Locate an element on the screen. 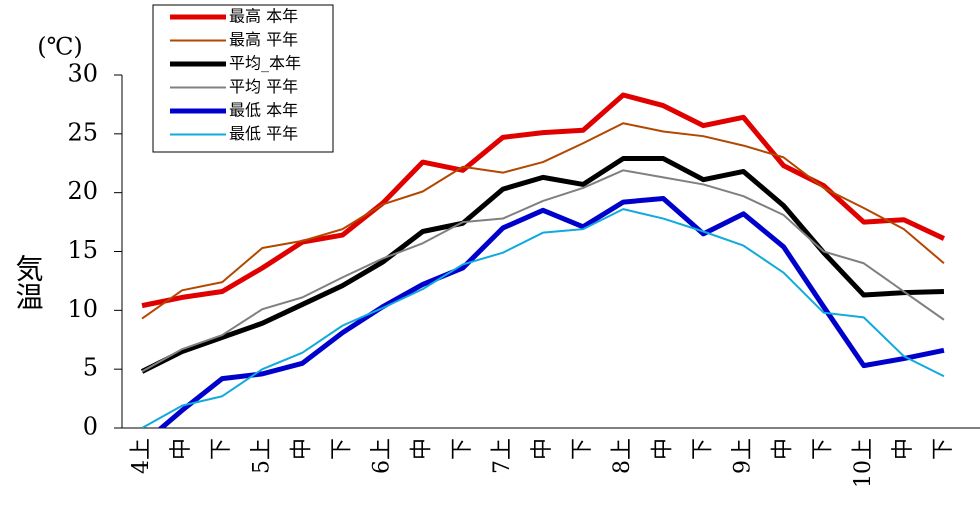  x-tick-label: 7上 is located at coordinates (502, 456).